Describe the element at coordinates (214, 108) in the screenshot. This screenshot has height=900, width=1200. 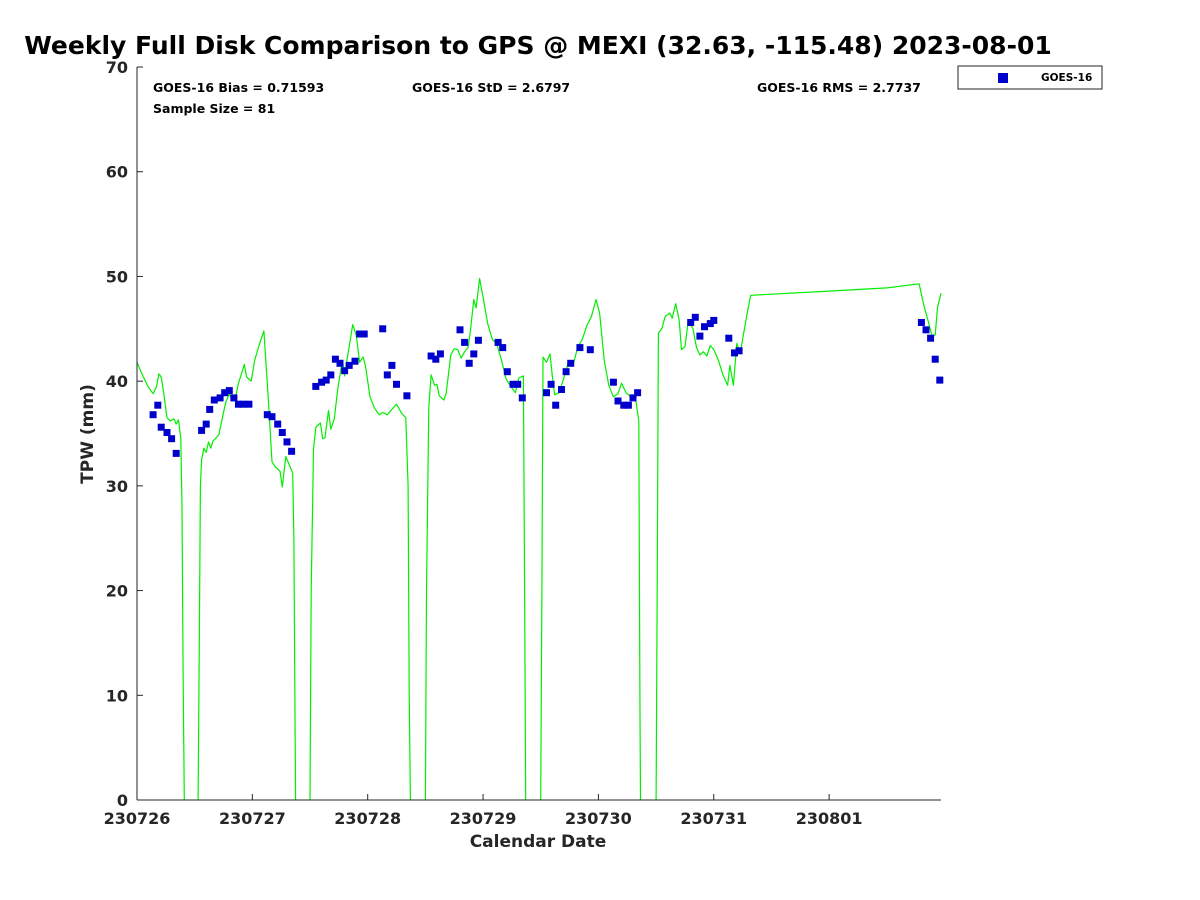
I see `stat-sample-size: Sample Size = 81` at that location.